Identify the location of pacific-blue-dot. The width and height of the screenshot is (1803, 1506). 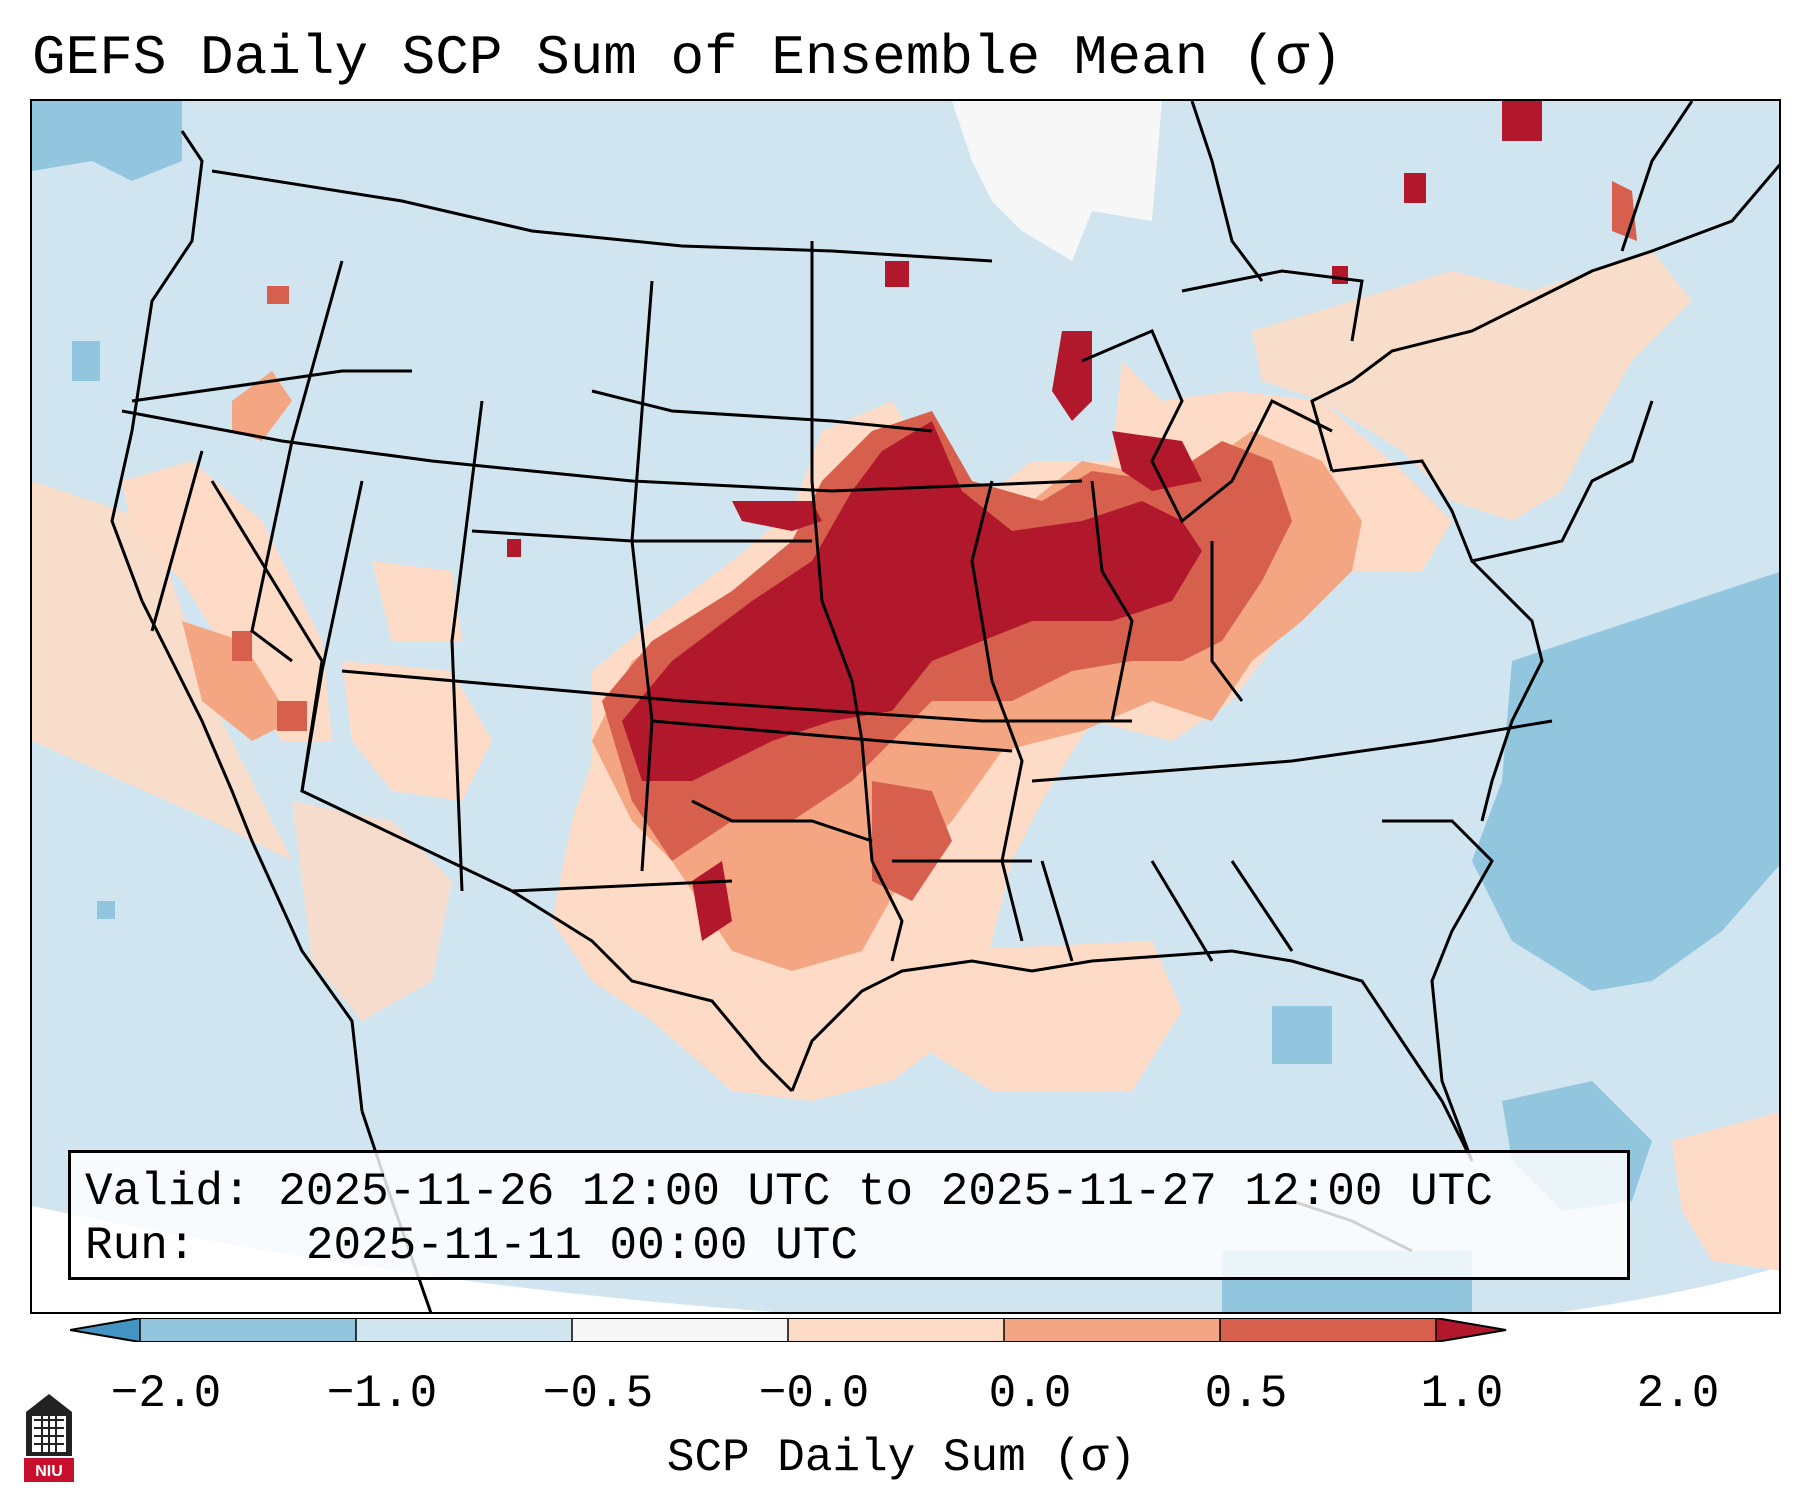
(106, 910).